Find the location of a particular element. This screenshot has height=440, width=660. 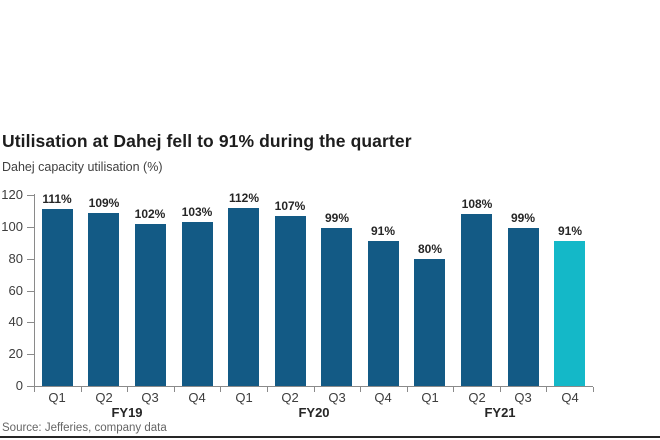

x-axis-label-fy19-q4: Q4 is located at coordinates (197, 397).